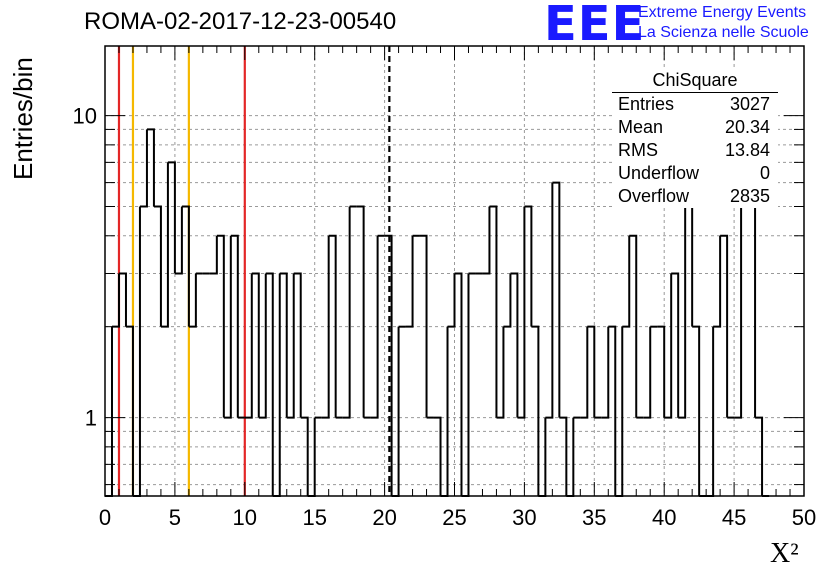  What do you see at coordinates (747, 127) in the screenshot?
I see `stats-value: 20.34` at bounding box center [747, 127].